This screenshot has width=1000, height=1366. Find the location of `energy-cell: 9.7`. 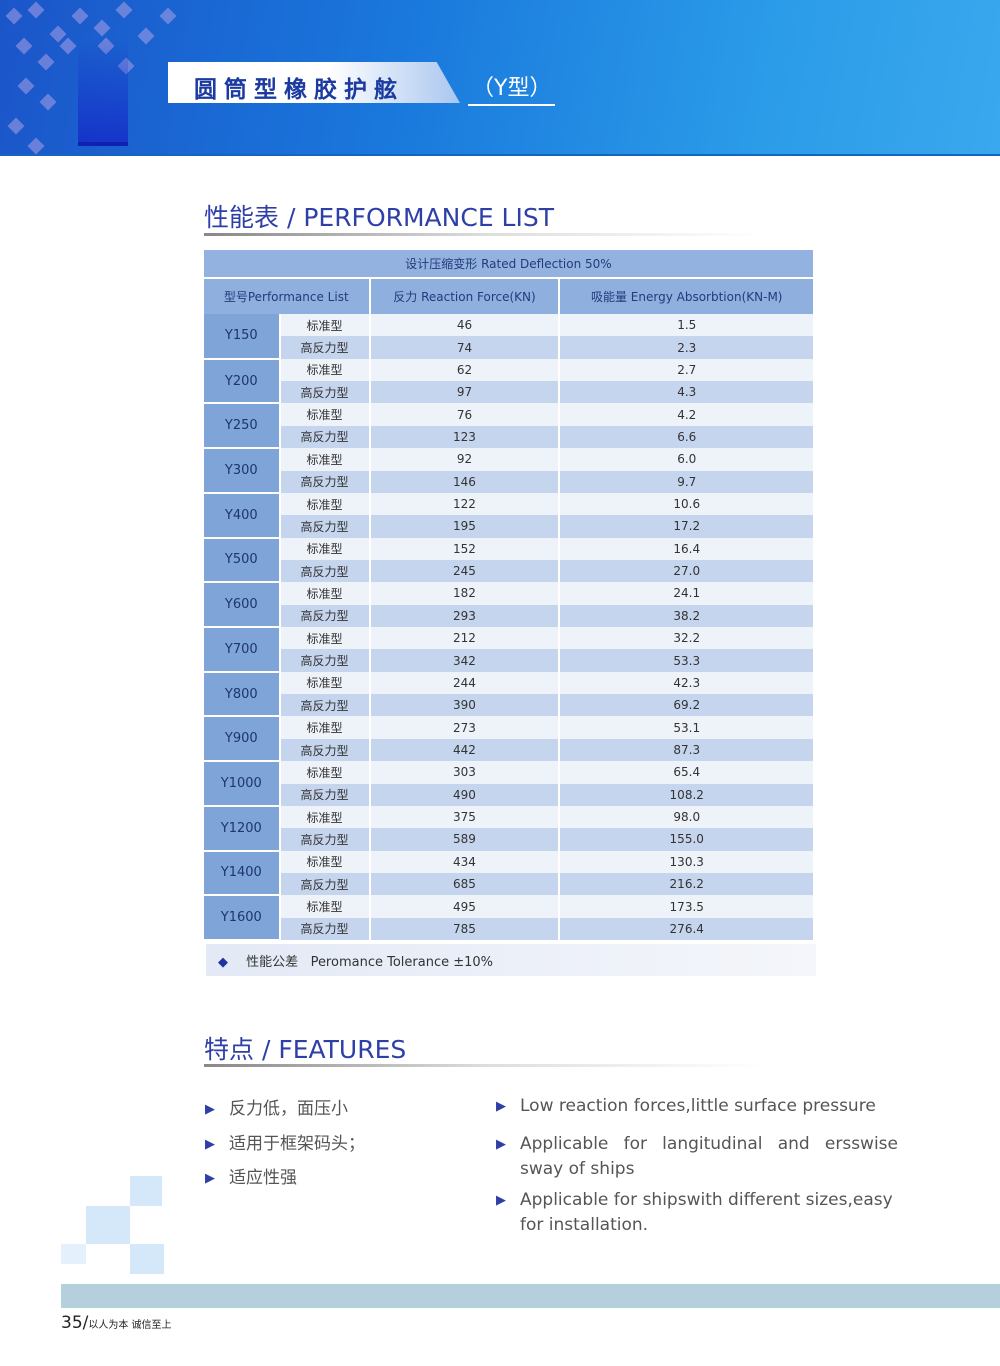

energy-cell: 9.7 is located at coordinates (687, 481).